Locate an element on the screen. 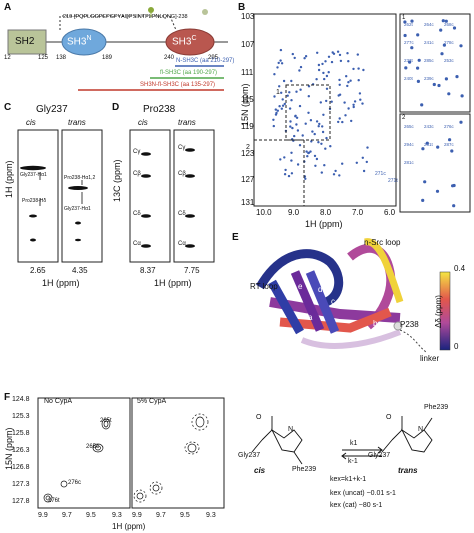 The width and height of the screenshot is (474, 533). c-strips is located at coordinates (60, 196).